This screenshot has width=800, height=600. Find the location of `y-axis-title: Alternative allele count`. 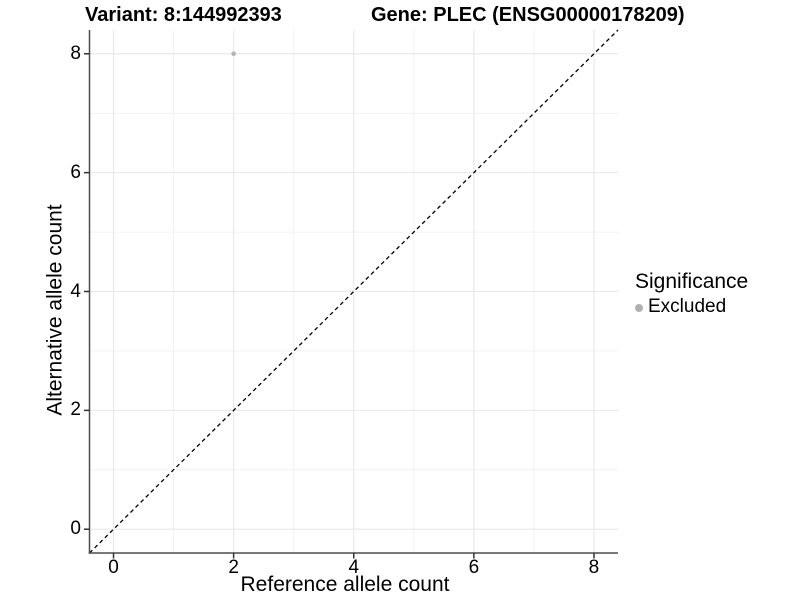

y-axis-title: Alternative allele count is located at coordinates (55, 310).